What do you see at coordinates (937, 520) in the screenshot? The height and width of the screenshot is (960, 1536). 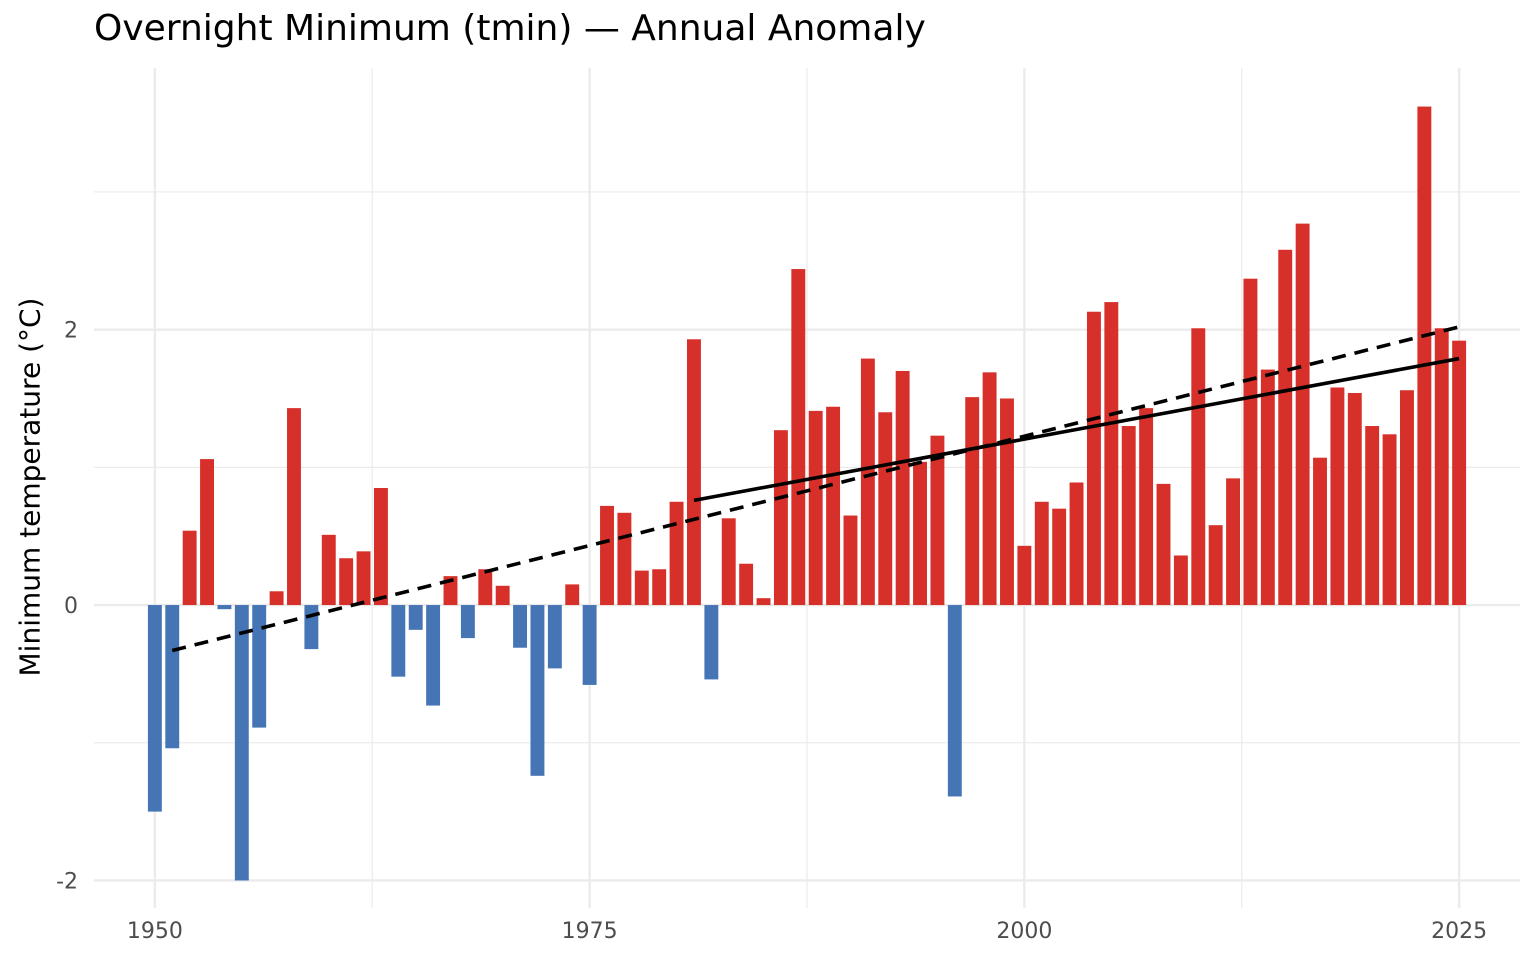 I see `bar-1995` at bounding box center [937, 520].